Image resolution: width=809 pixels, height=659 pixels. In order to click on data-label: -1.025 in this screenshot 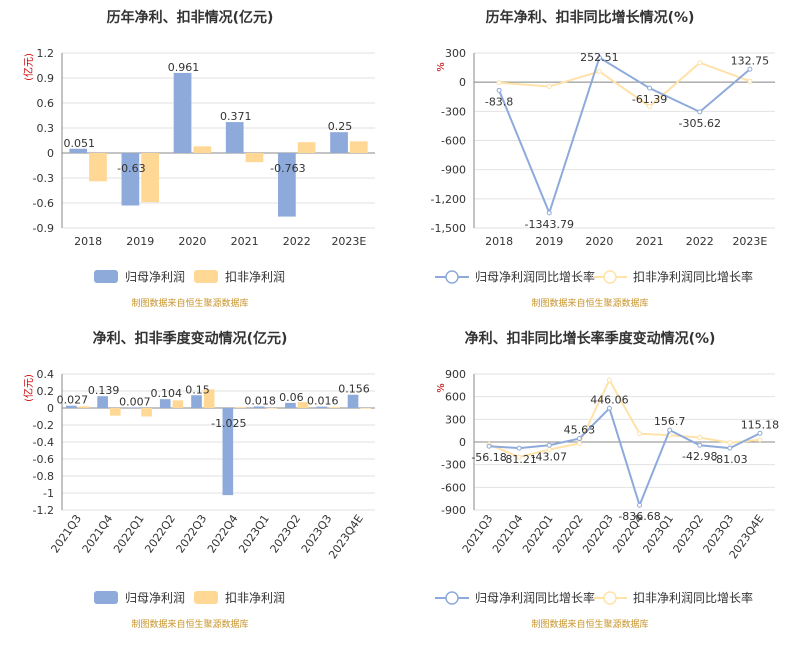, I will do `click(228, 423)`.